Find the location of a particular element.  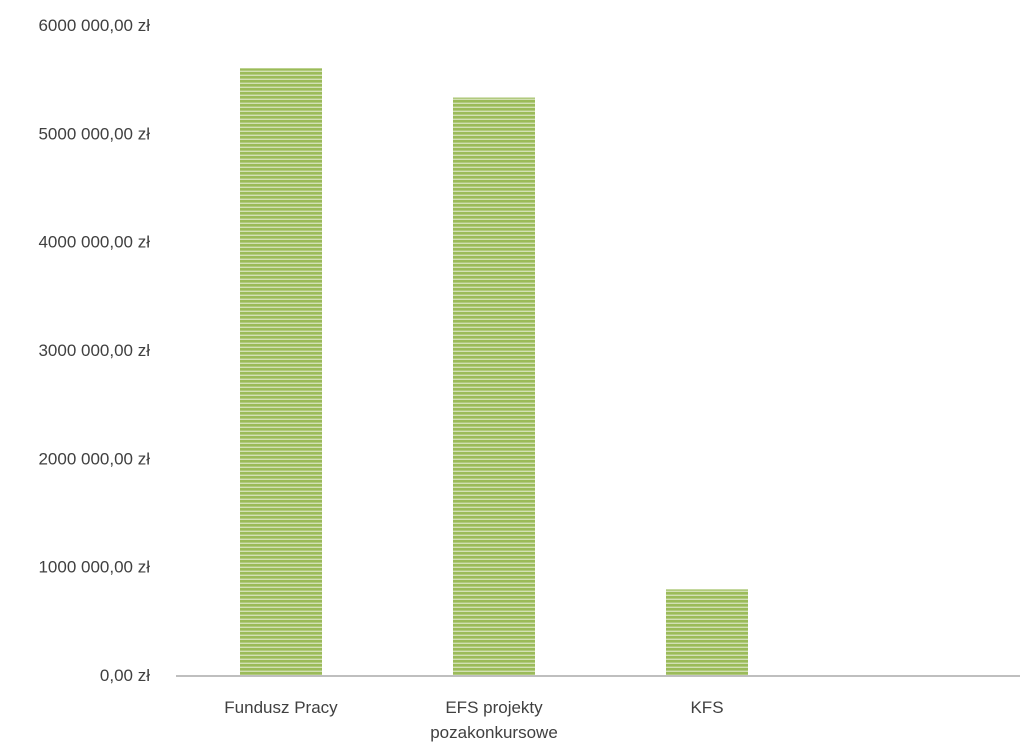

x-category-label-line: Fundusz Pracy is located at coordinates (281, 707).